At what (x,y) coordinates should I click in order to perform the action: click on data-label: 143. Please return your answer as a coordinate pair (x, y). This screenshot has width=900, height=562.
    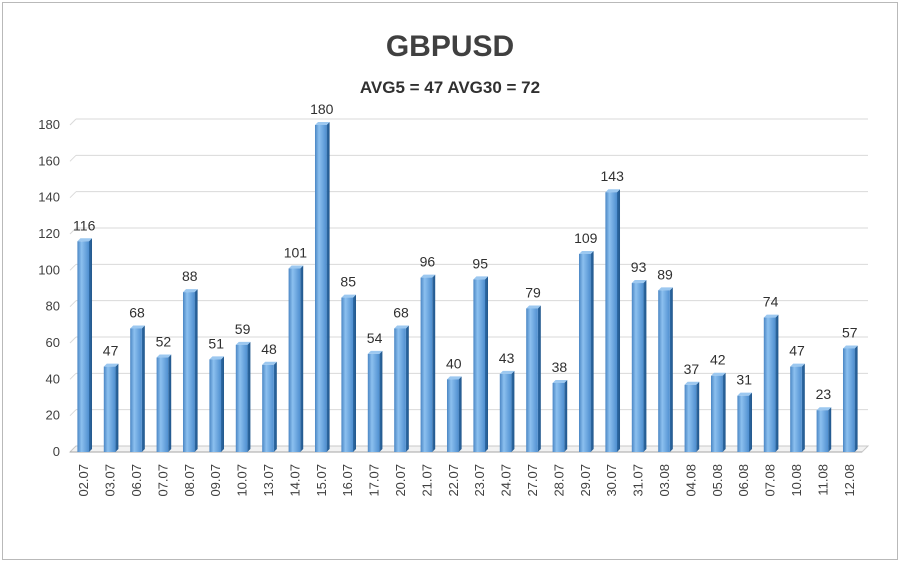
    Looking at the image, I should click on (613, 176).